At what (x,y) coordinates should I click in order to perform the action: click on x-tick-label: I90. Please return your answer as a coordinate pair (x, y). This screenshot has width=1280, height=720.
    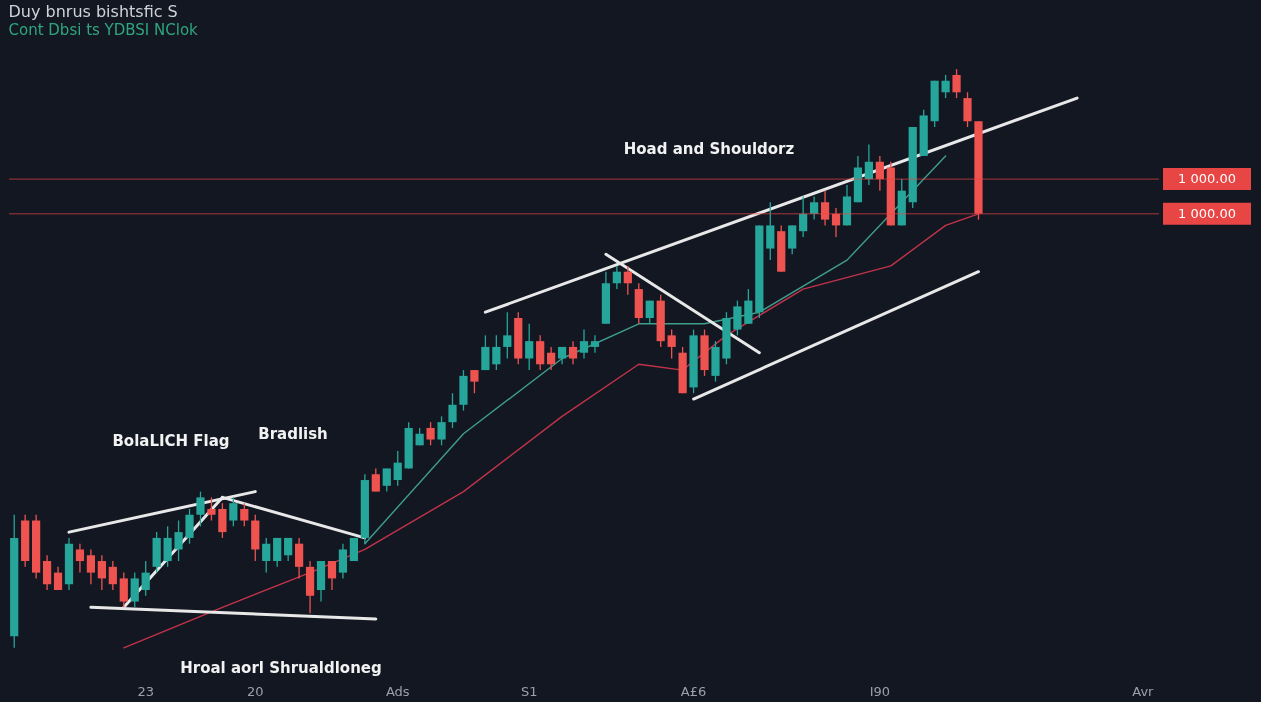
    Looking at the image, I should click on (880, 691).